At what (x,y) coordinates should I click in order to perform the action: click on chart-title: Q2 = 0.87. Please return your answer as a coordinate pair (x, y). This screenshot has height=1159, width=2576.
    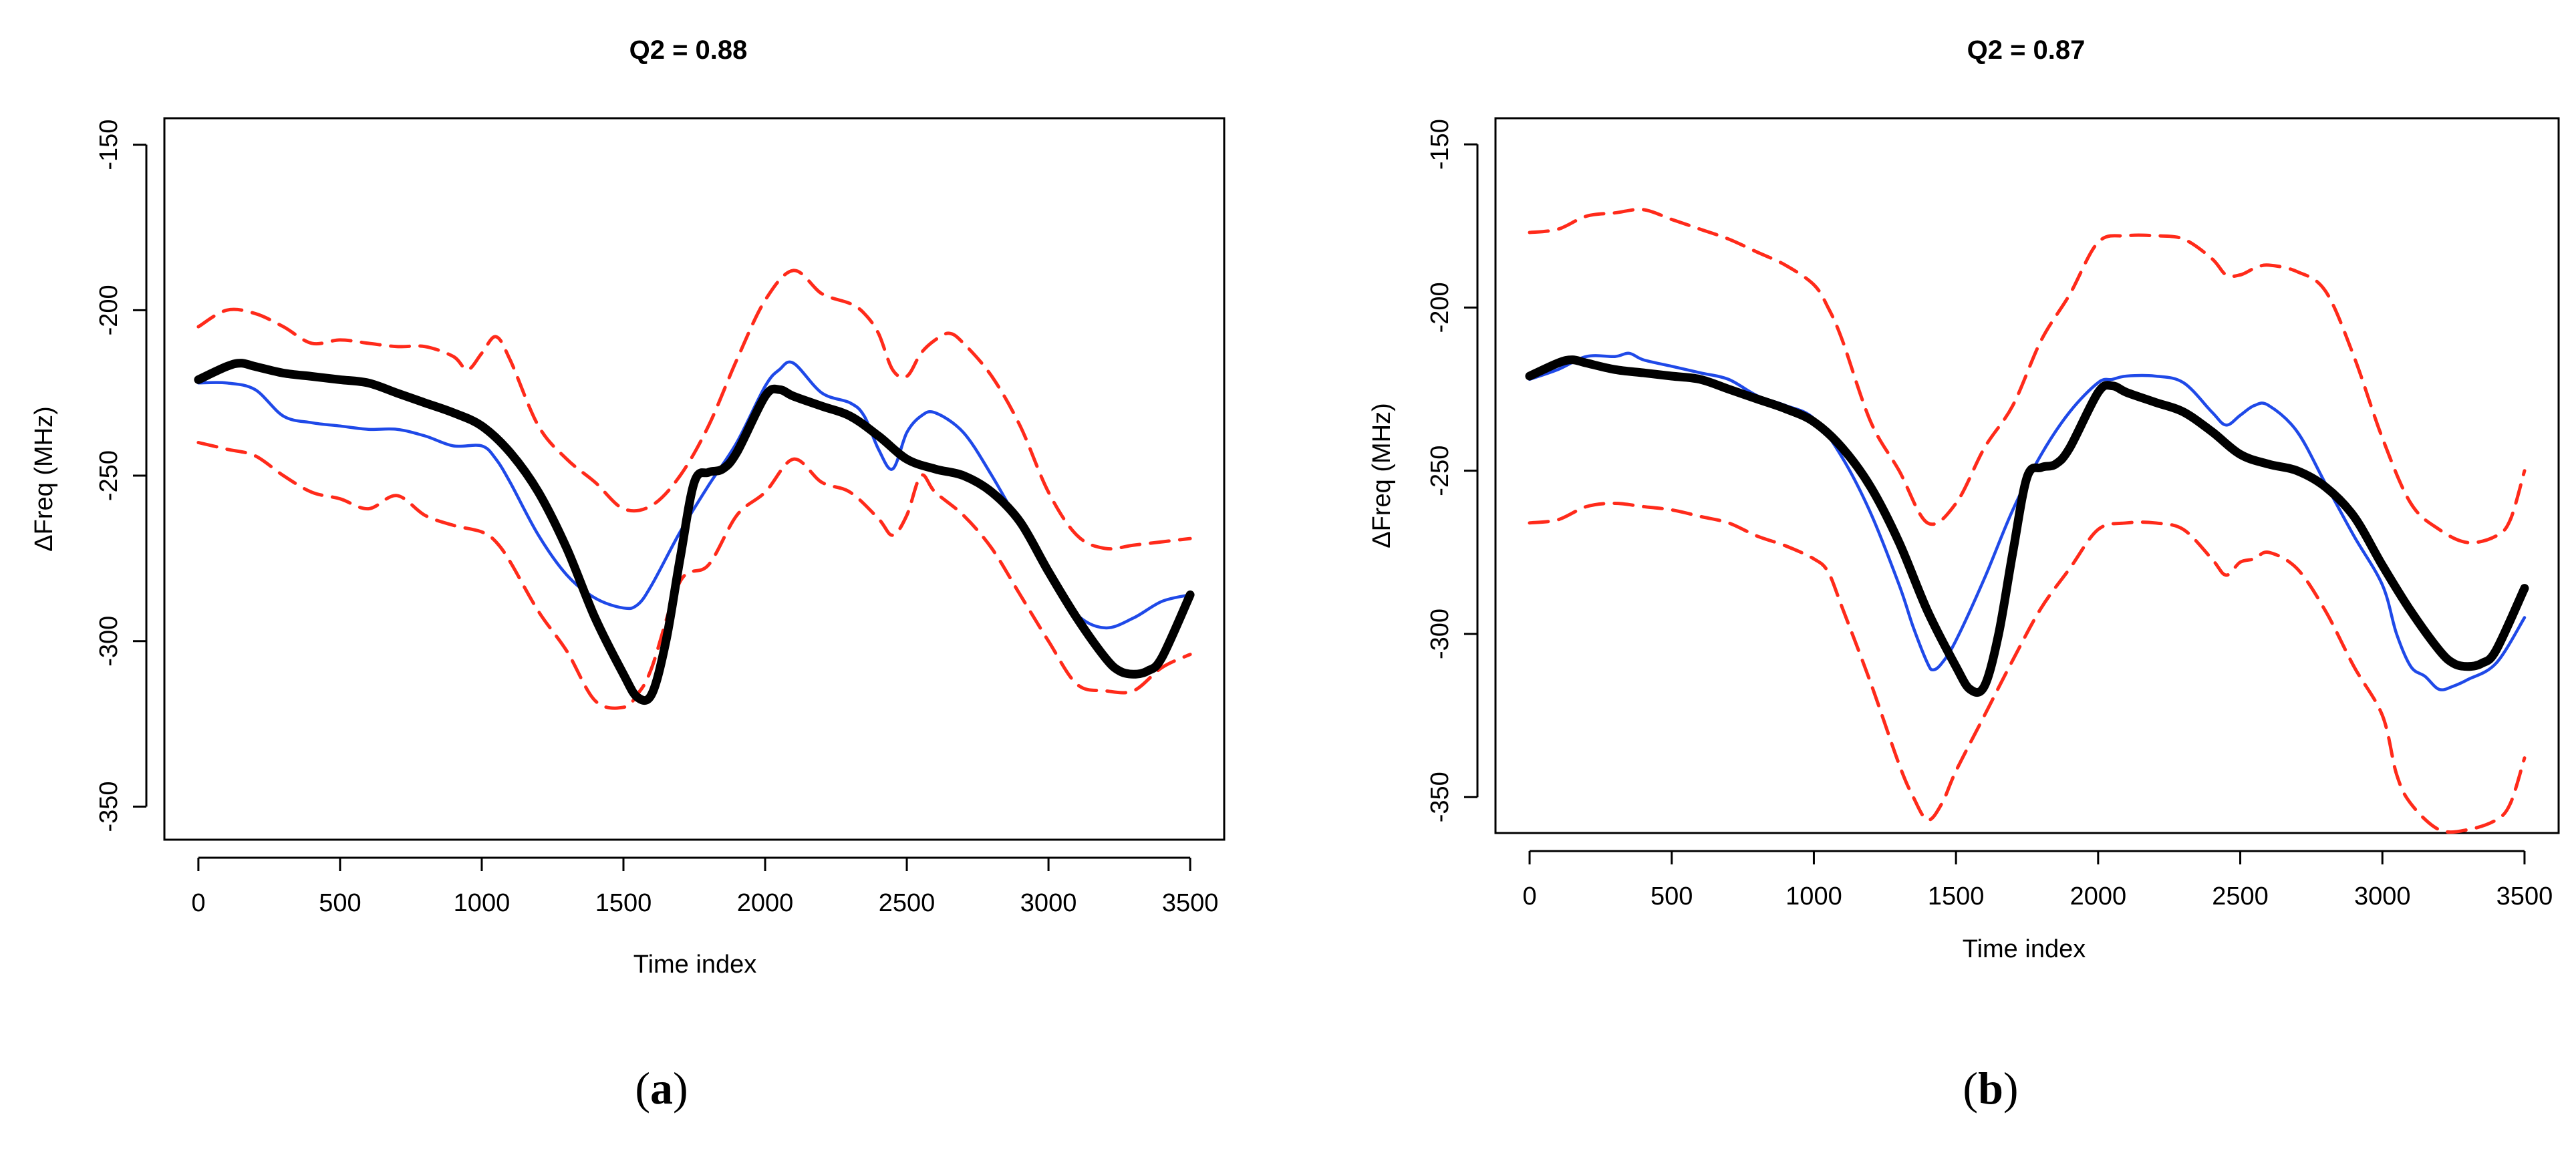
    Looking at the image, I should click on (2026, 50).